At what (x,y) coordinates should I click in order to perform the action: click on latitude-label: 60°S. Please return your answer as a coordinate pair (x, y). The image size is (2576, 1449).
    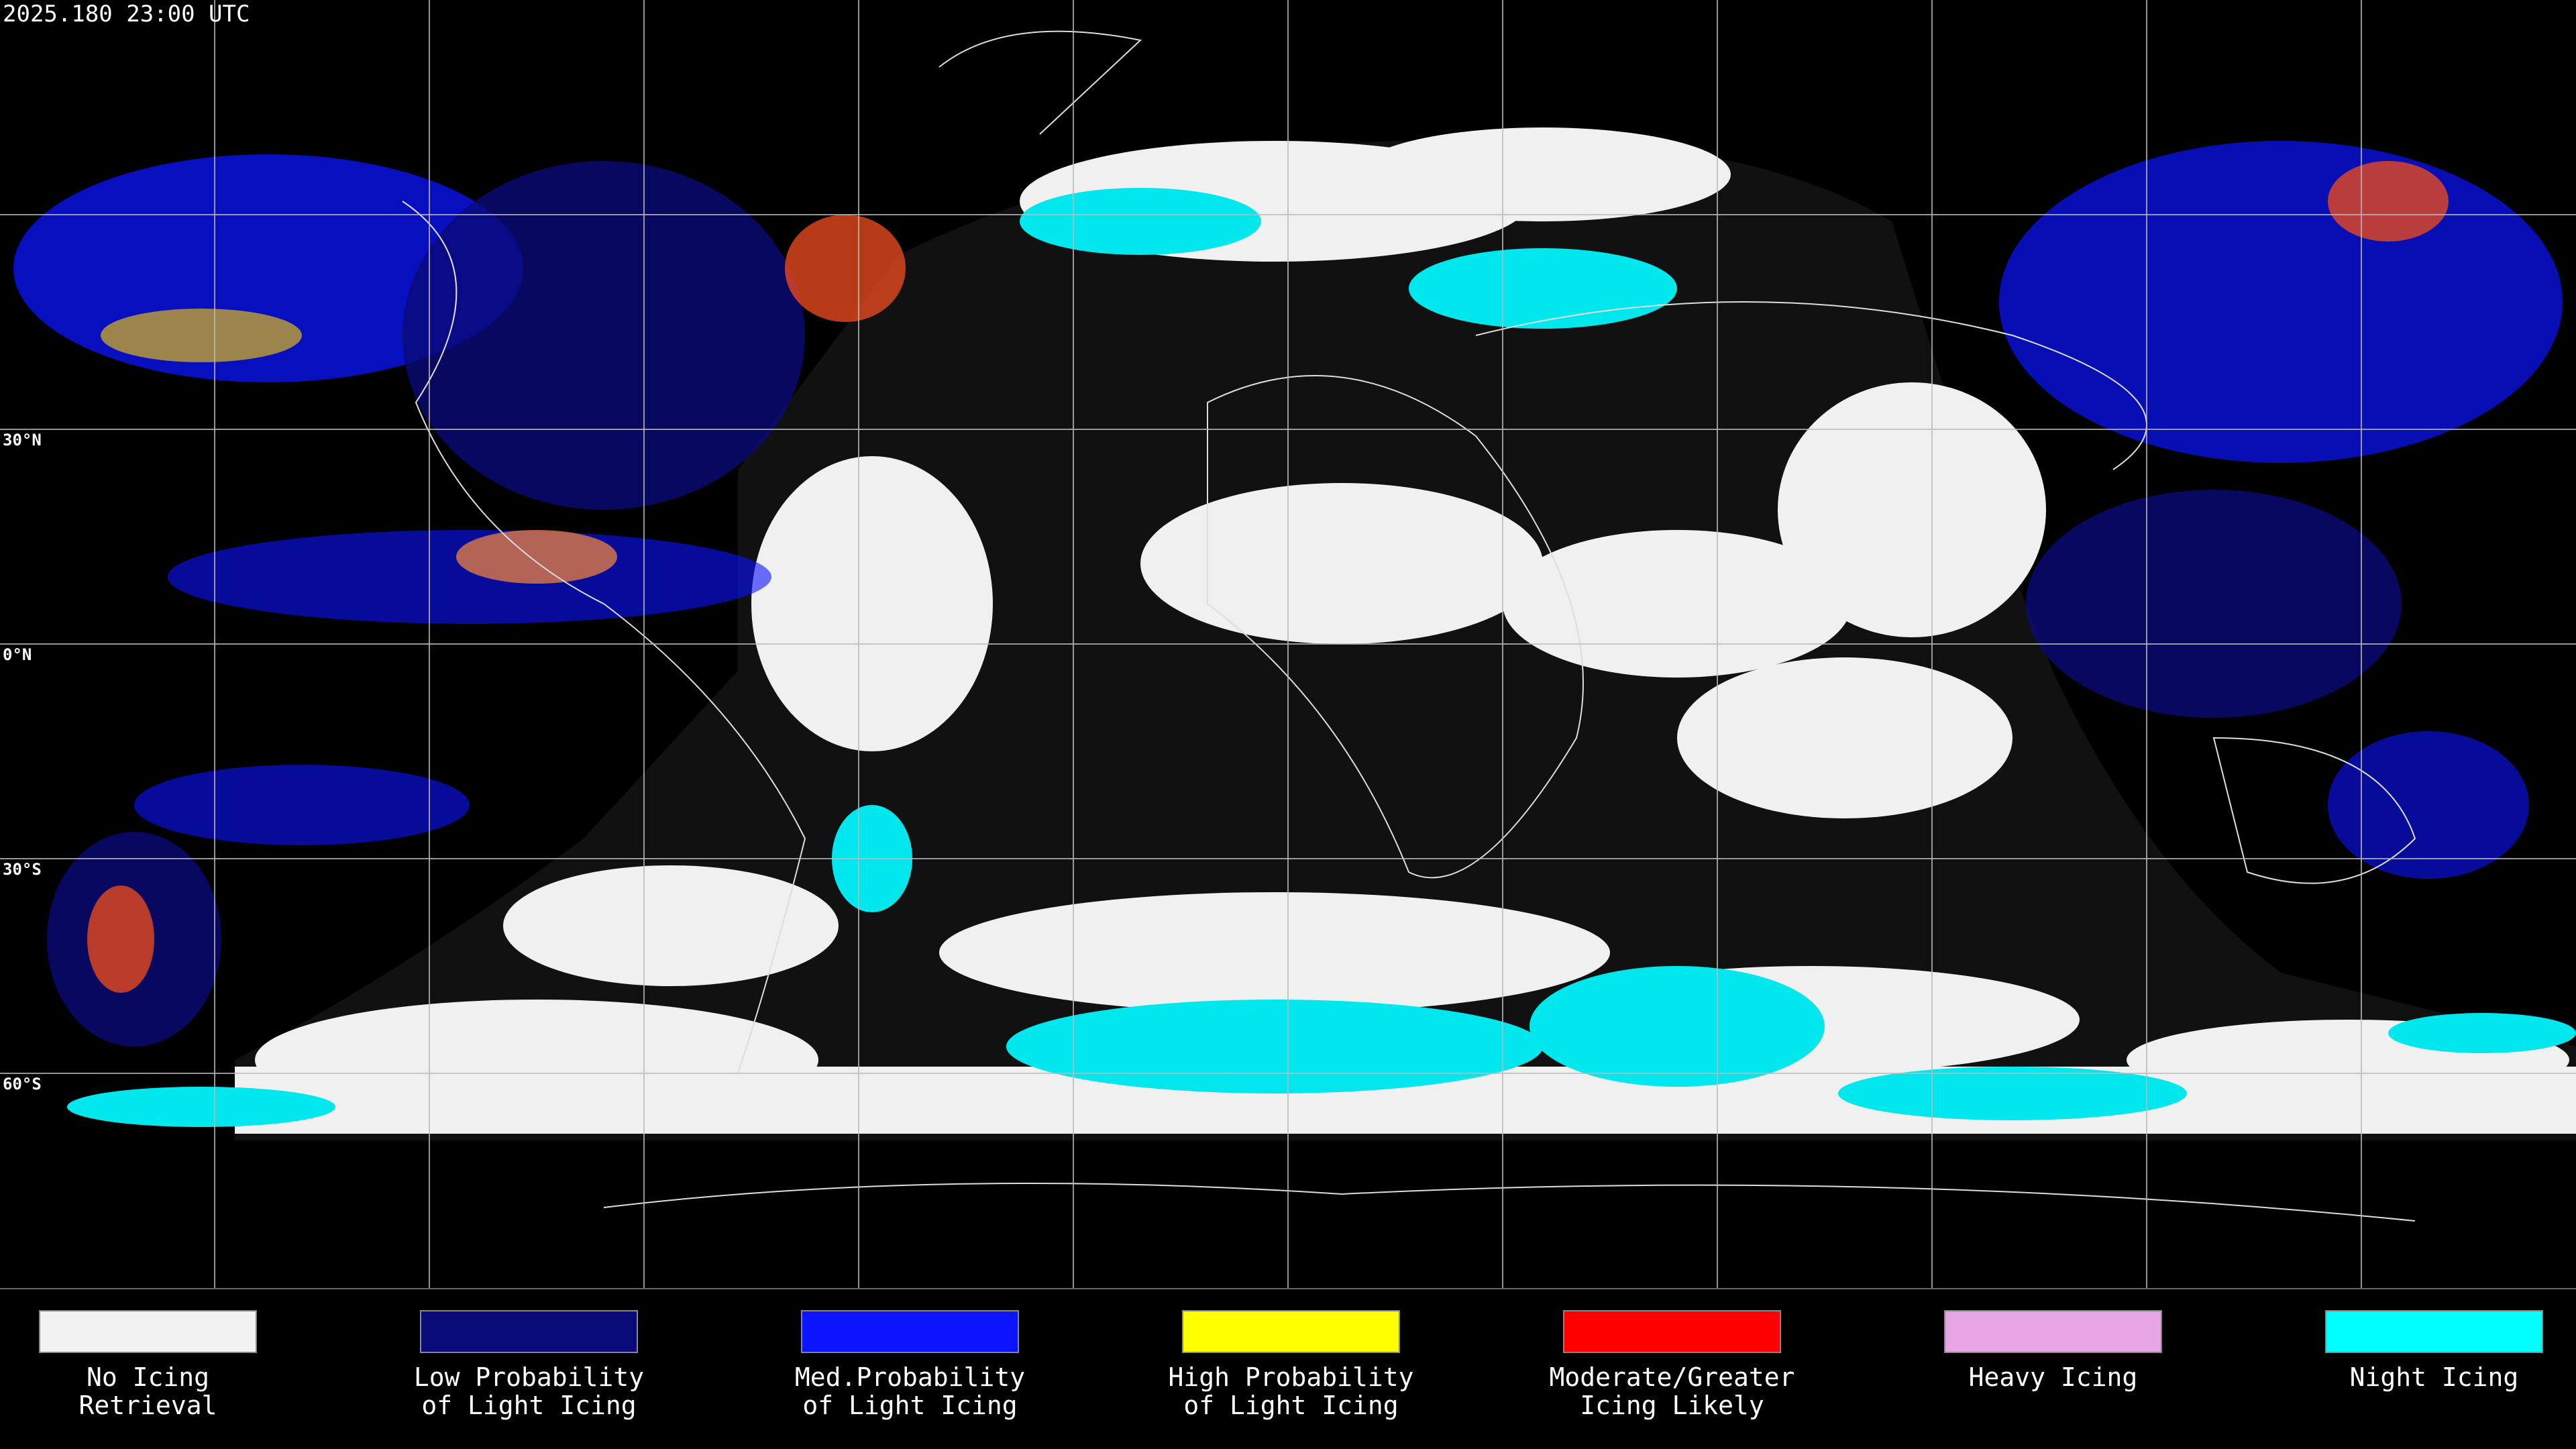
    Looking at the image, I should click on (22, 1084).